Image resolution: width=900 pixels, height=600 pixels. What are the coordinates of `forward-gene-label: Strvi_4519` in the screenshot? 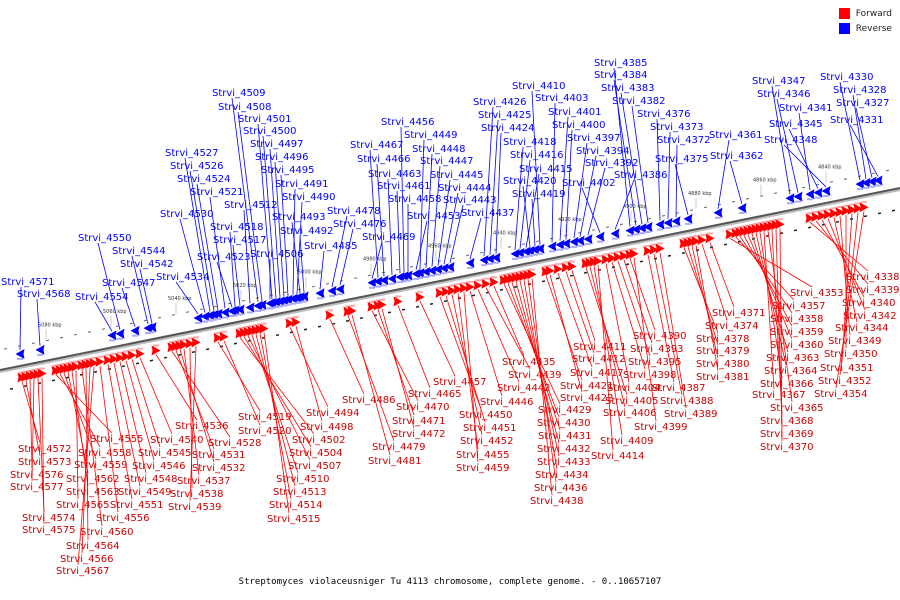 It's located at (265, 417).